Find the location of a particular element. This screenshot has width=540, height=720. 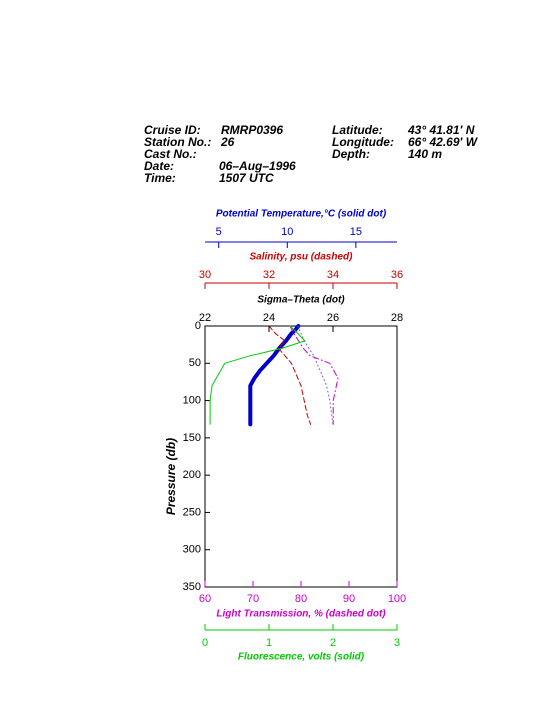

header-label: Cast No.: is located at coordinates (170, 154).